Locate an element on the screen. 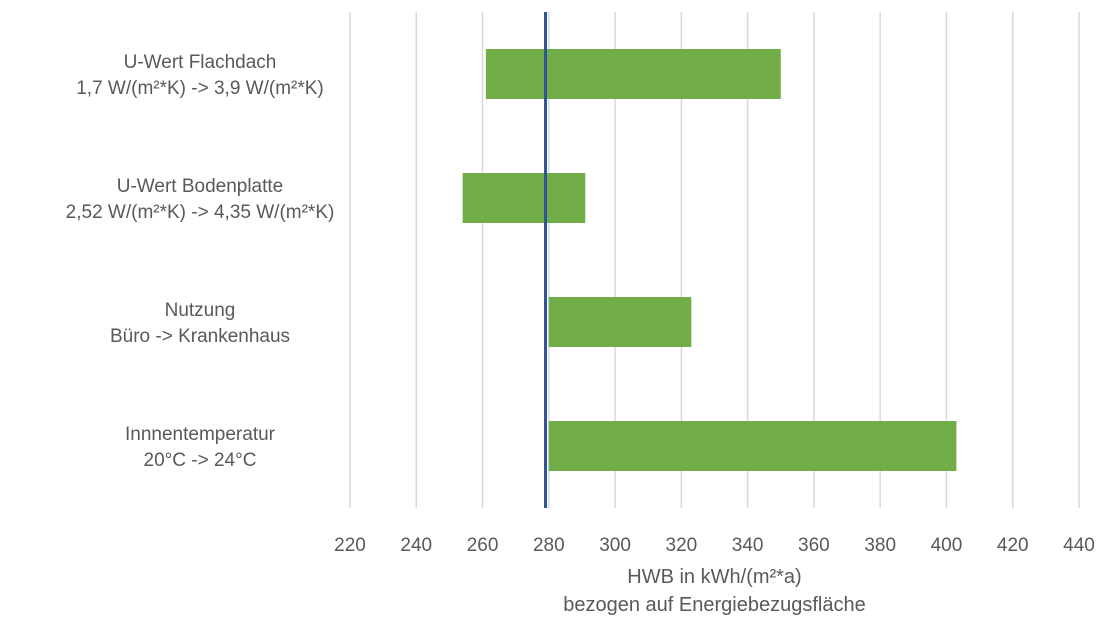 The height and width of the screenshot is (626, 1101). x-tick-label-300: 300 is located at coordinates (615, 545).